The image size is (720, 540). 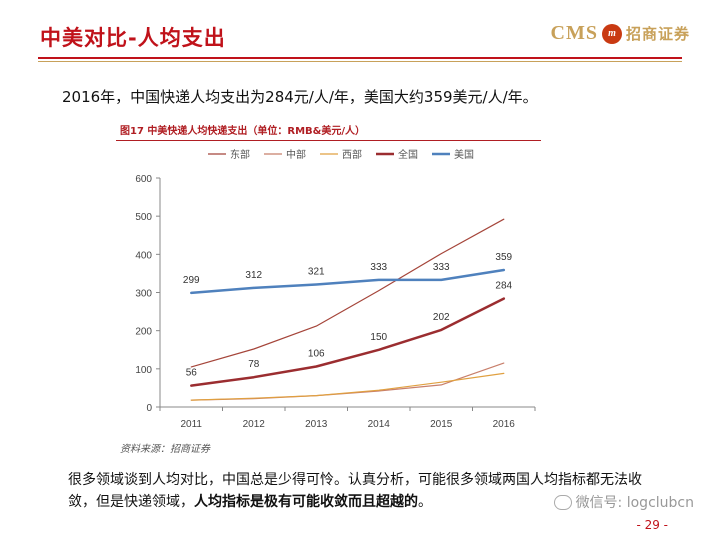 What do you see at coordinates (143, 255) in the screenshot?
I see `y-tick-label: 400` at bounding box center [143, 255].